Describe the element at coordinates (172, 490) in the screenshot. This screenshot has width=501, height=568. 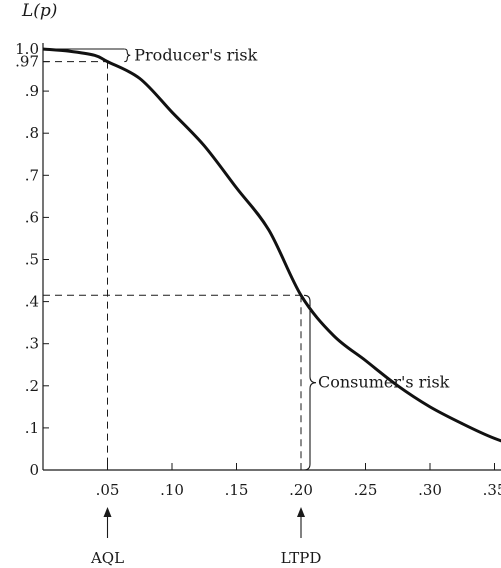
I see `x-tick-label: .10` at that location.